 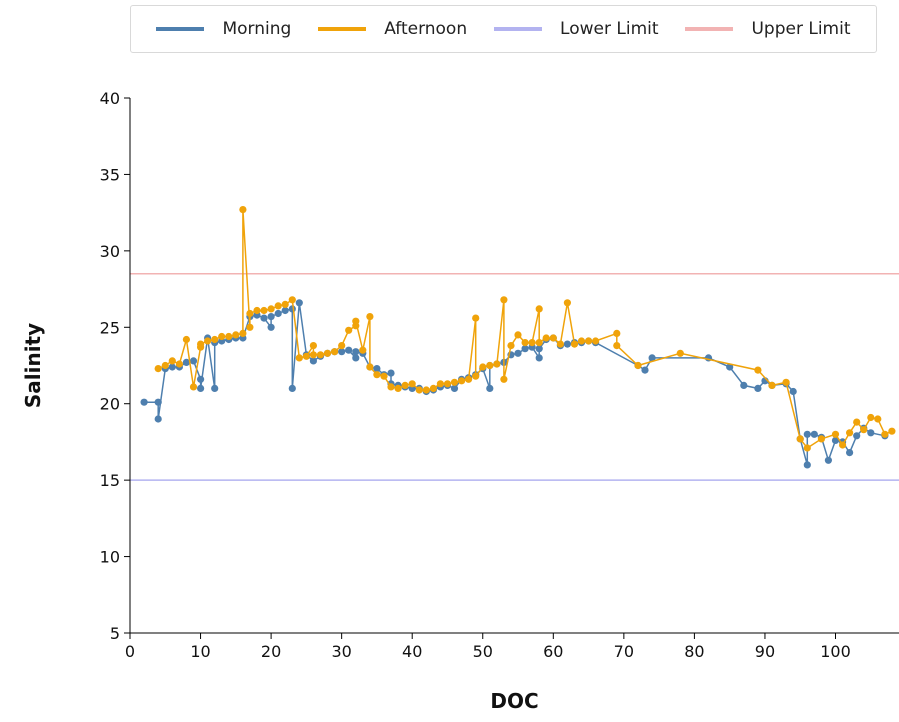 What do you see at coordinates (765, 651) in the screenshot?
I see `x-tick-label-90: 90` at bounding box center [765, 651].